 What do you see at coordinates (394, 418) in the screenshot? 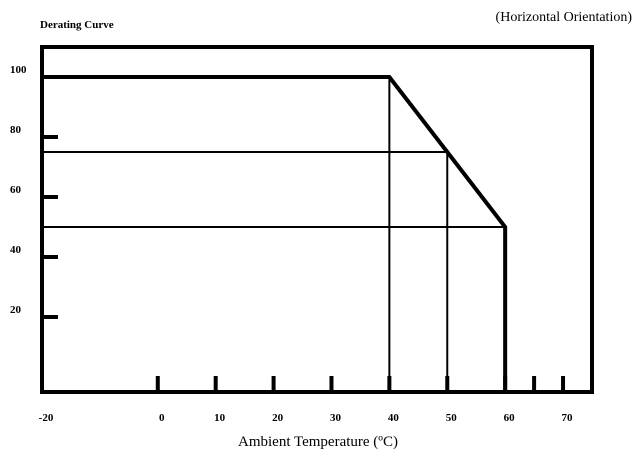
I see `x-tick-label-40: 40` at bounding box center [394, 418].